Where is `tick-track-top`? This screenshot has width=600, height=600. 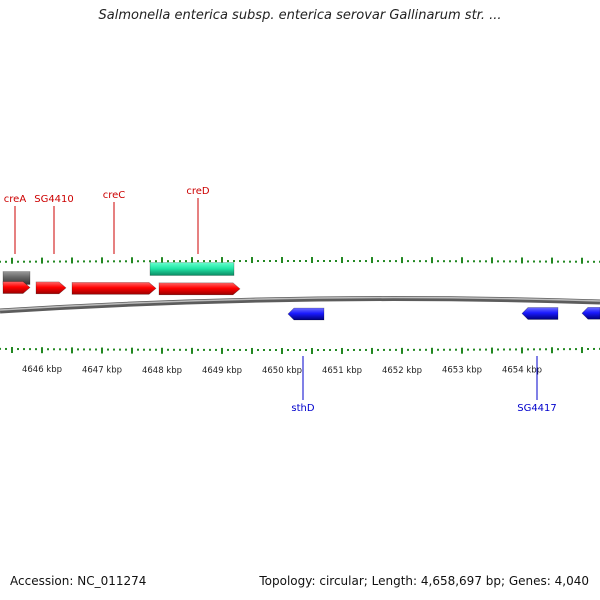 tick-track-top is located at coordinates (300, 260).